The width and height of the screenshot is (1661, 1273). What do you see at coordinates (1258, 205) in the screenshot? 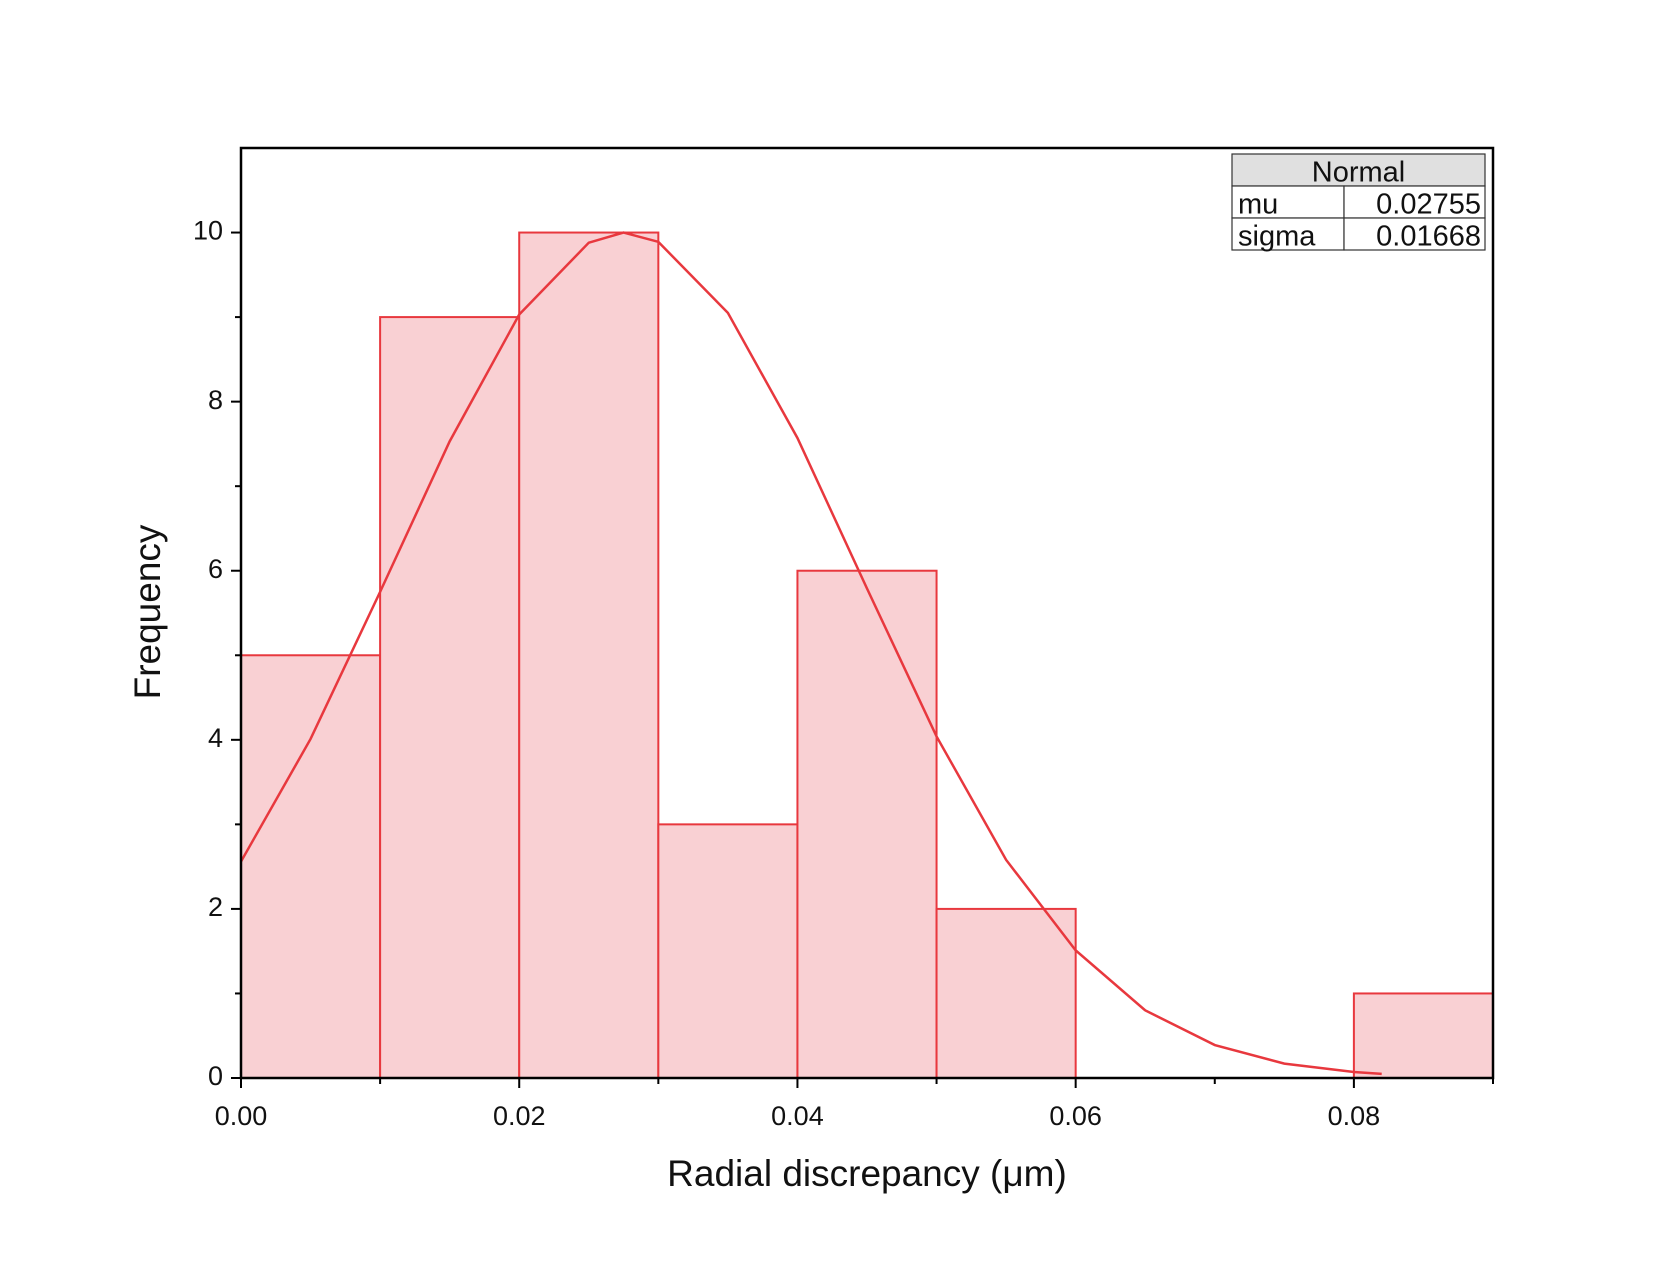
I see `param-name: mu` at bounding box center [1258, 205].